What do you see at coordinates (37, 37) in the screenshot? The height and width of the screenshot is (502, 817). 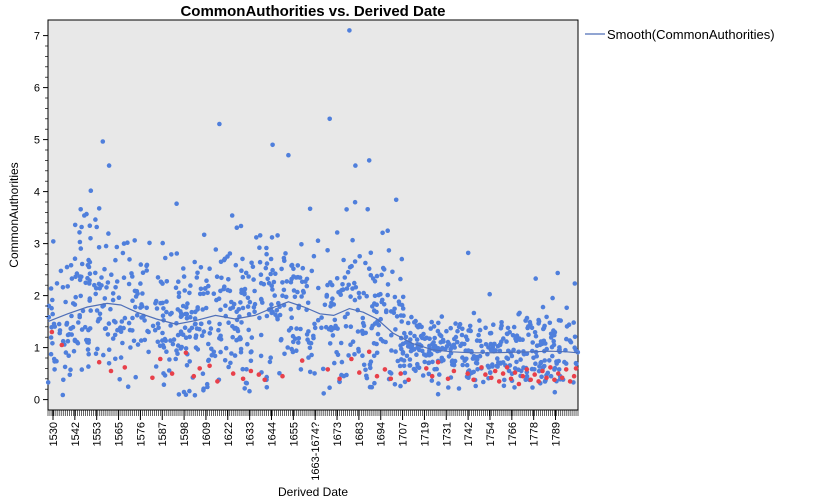 I see `y-tick-label: 7` at bounding box center [37, 37].